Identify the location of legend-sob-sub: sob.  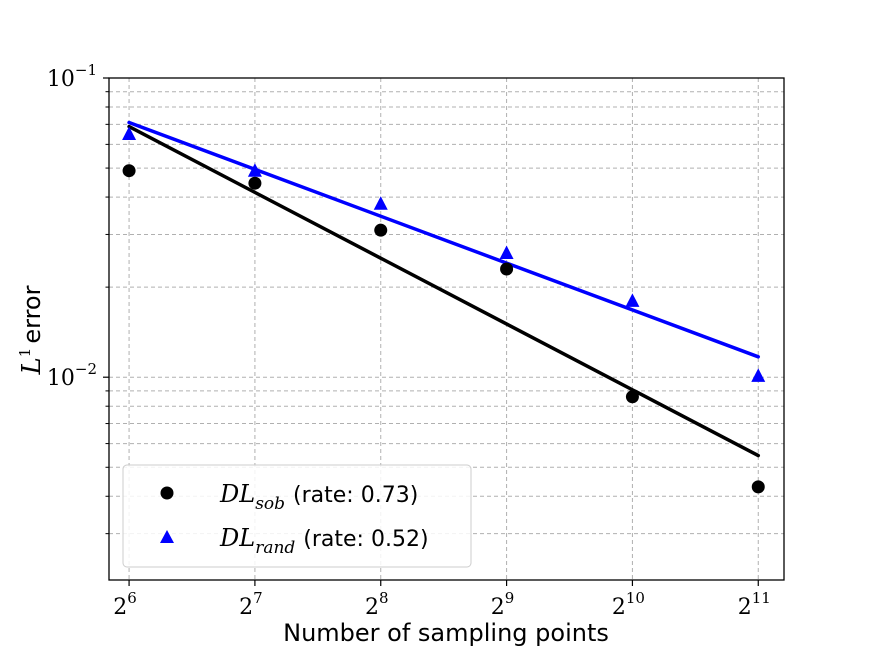
(270, 504).